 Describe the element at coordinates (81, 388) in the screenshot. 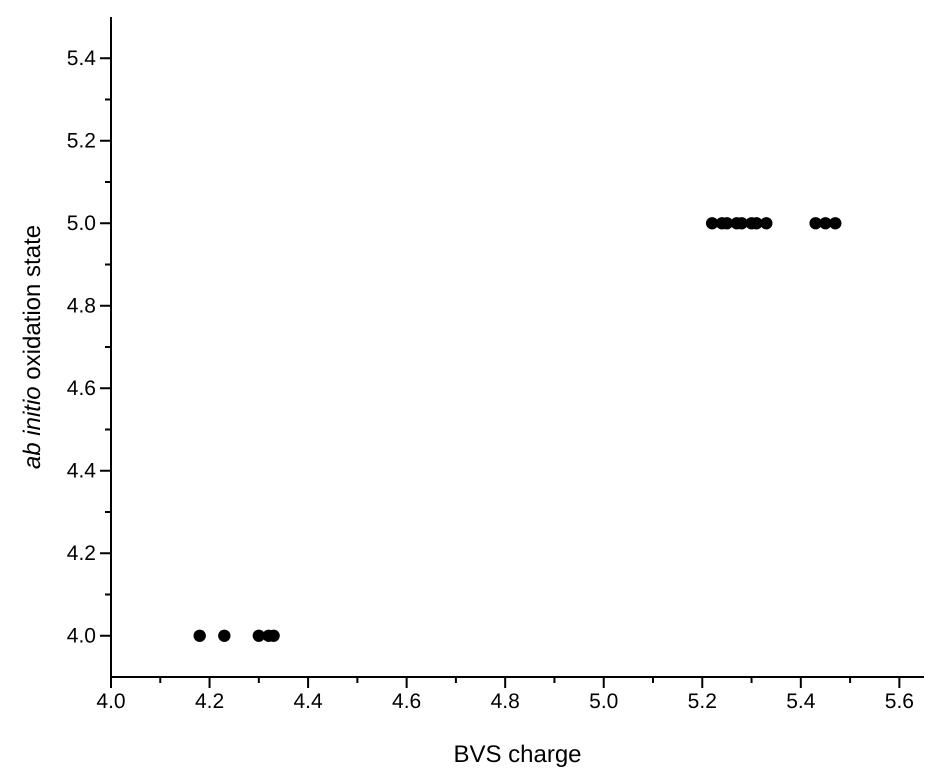

I see `y-tick-label: 4.6` at that location.